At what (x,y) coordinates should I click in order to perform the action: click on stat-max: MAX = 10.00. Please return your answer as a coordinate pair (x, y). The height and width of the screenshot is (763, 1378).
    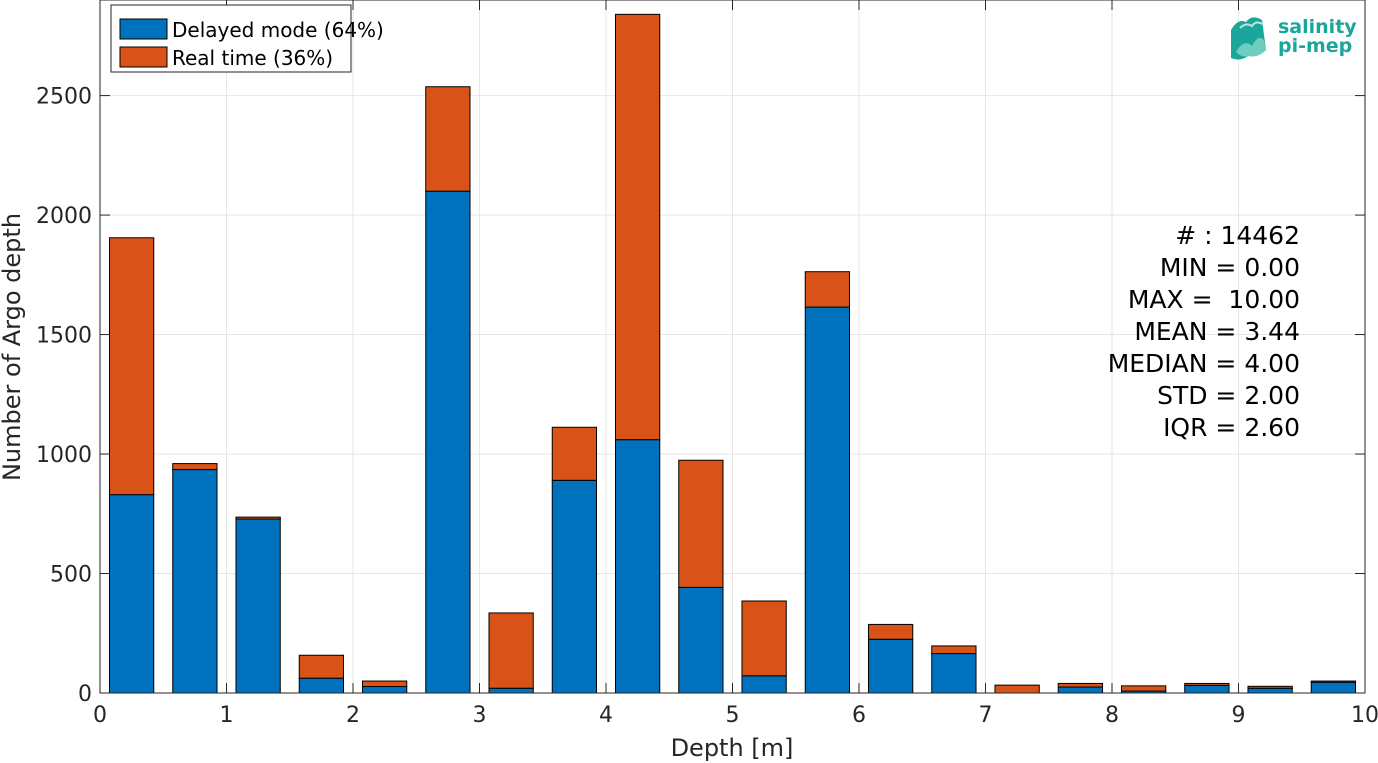
    Looking at the image, I should click on (1214, 299).